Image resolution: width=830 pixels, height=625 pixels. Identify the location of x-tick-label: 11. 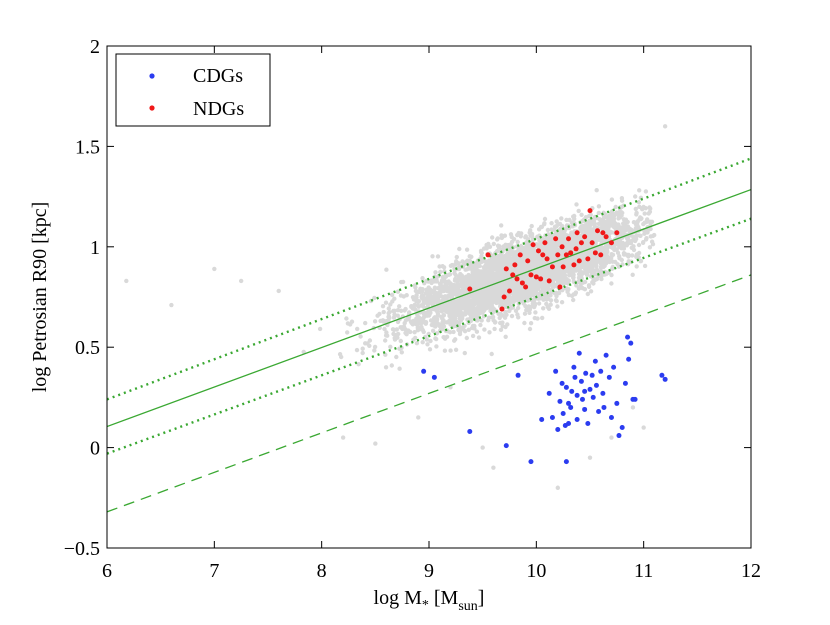
(643, 571).